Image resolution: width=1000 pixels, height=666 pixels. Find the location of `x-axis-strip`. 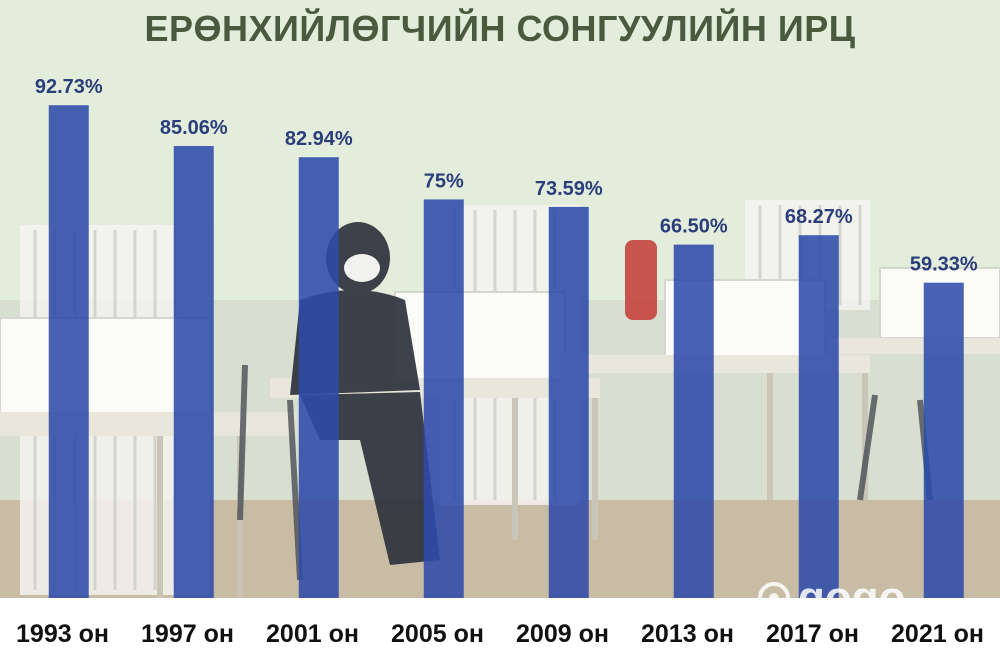

x-axis-strip is located at coordinates (500, 632).